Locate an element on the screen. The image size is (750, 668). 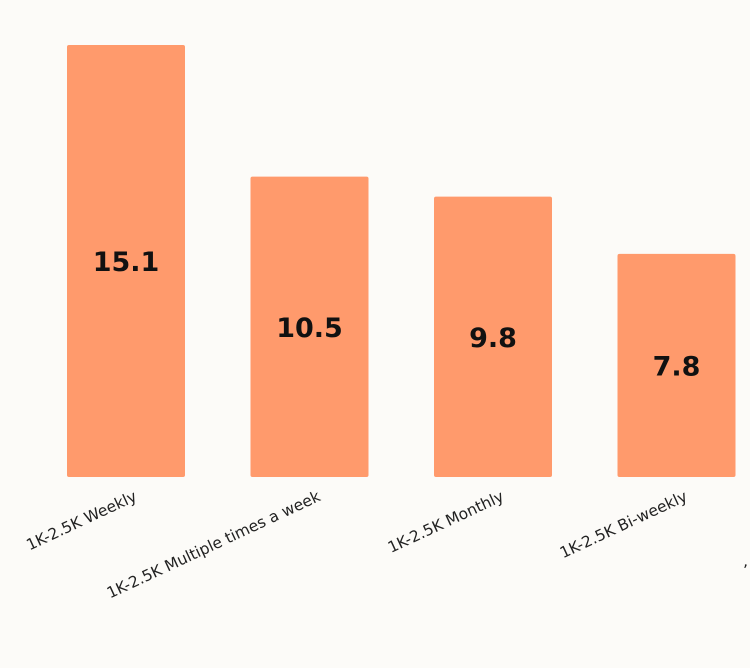
bar-value-label: 10.5 is located at coordinates (309, 328).